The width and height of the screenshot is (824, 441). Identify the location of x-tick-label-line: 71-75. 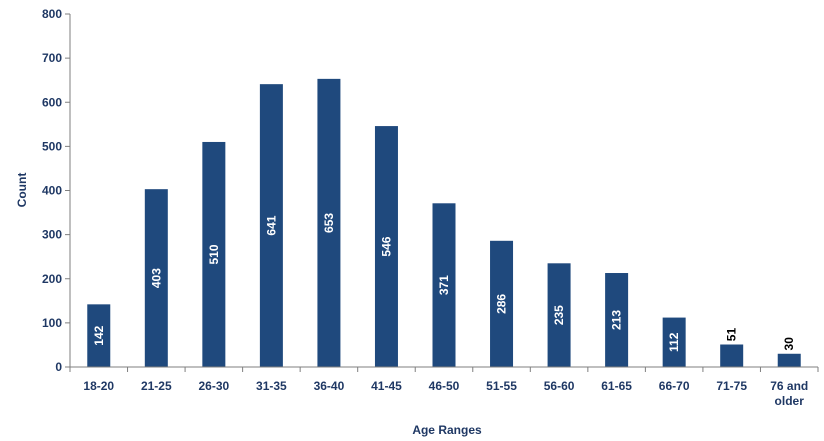
(731, 386).